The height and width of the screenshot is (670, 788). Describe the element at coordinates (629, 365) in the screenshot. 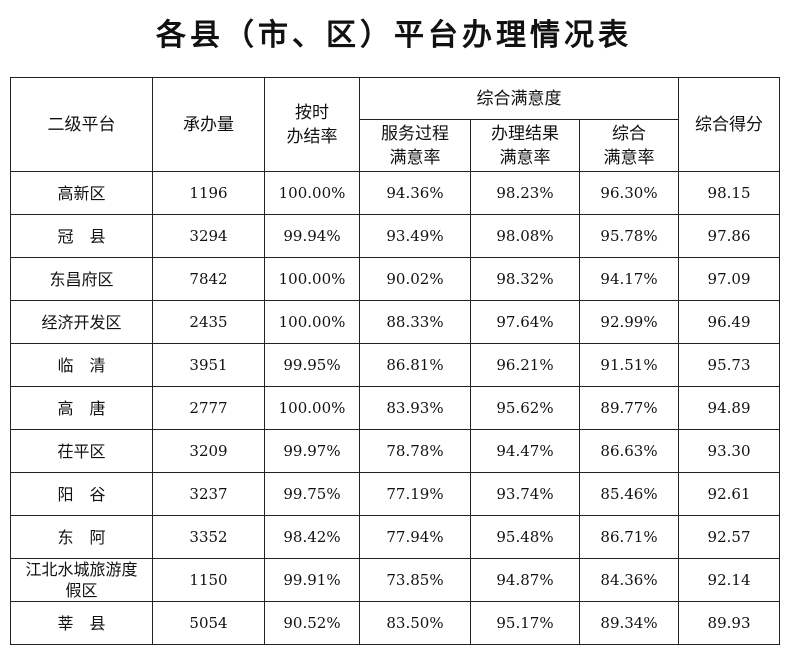

I see `overall-cell: 91.51%` at that location.